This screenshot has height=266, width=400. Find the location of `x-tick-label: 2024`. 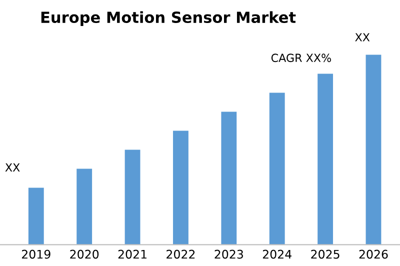

x-tick-label: 2024 is located at coordinates (277, 254).